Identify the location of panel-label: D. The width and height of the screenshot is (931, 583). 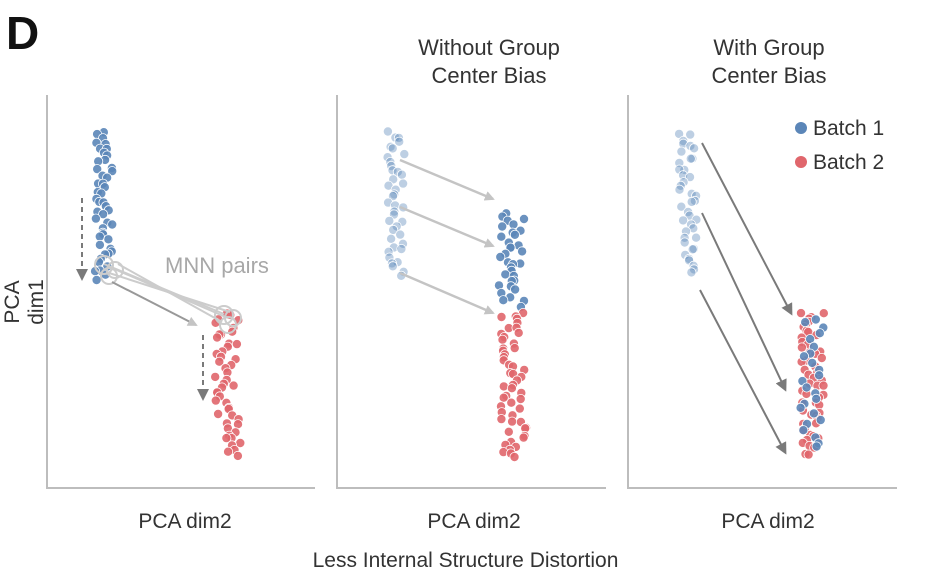
(23, 33).